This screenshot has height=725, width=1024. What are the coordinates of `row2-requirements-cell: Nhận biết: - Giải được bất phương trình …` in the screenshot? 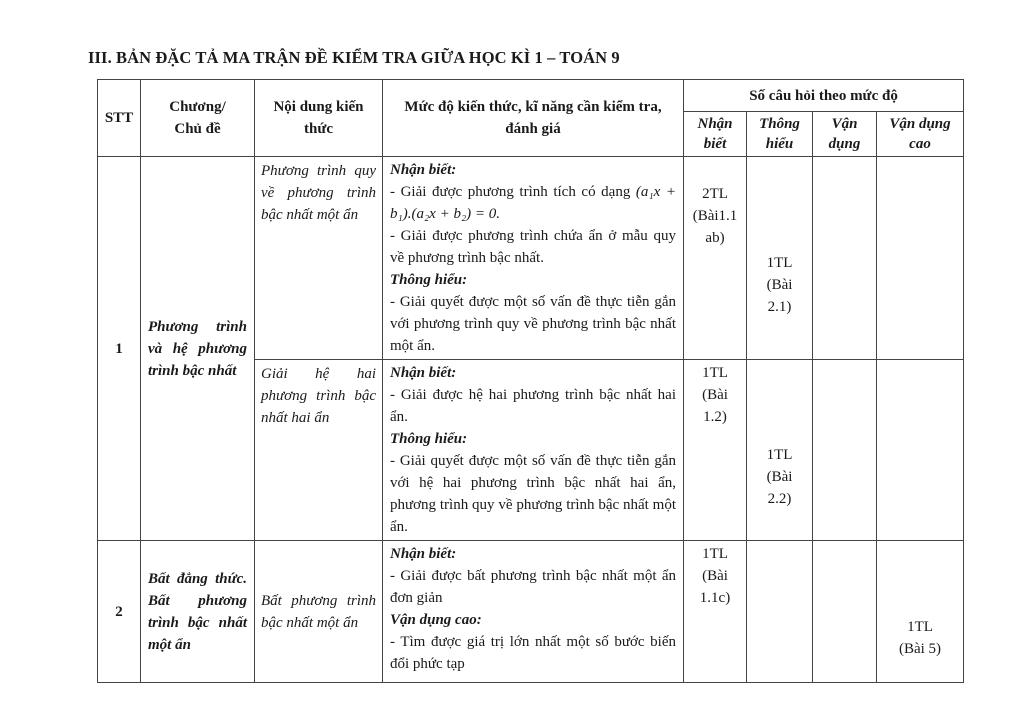 It's located at (533, 611).